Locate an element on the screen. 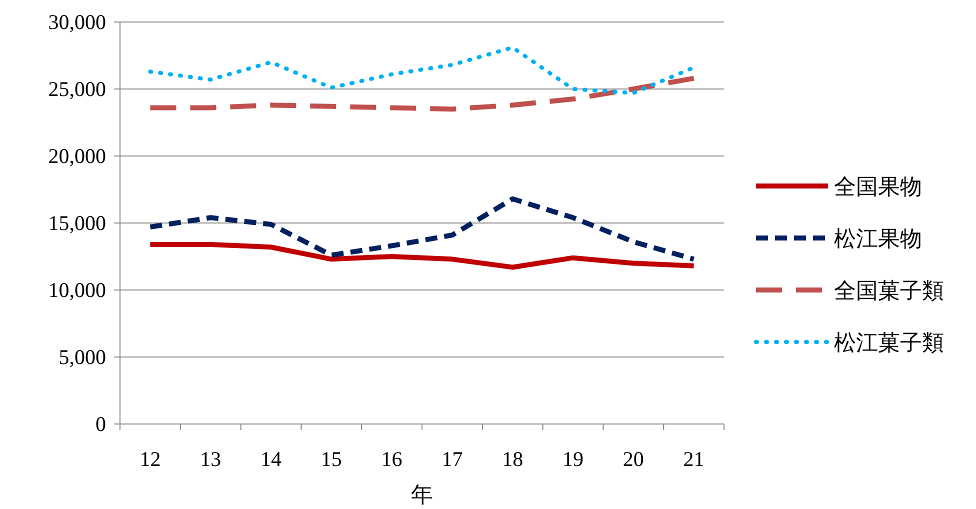 This screenshot has height=509, width=976. y-tick-label: 25,000 is located at coordinates (77, 89).